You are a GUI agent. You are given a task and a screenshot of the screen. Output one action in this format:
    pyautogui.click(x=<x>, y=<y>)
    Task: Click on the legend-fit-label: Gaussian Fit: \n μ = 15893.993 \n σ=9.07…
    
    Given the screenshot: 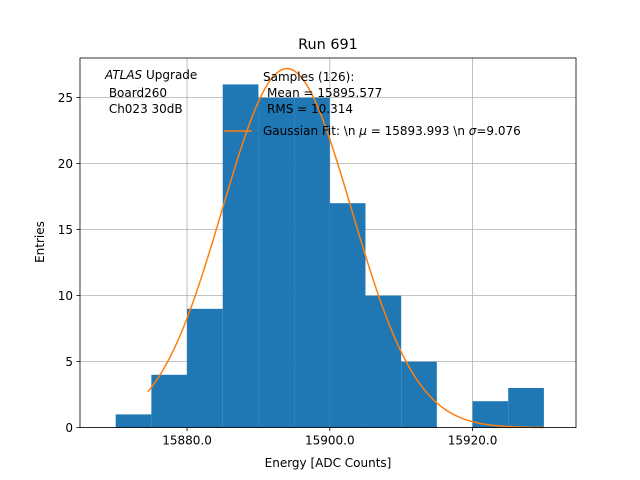 What is the action you would take?
    pyautogui.click(x=392, y=131)
    